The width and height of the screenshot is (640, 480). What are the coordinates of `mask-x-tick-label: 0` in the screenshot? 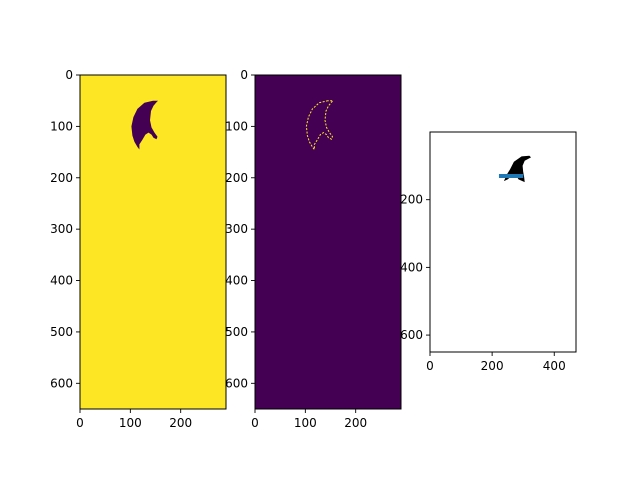 It's located at (80, 423).